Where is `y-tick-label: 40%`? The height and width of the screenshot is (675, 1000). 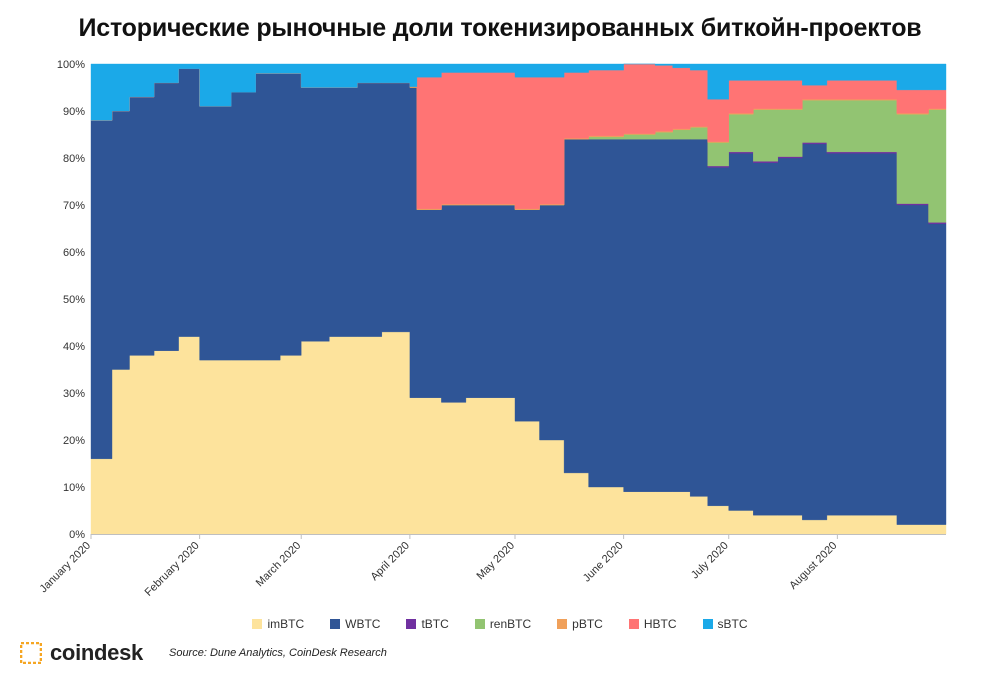 y-tick-label: 40% is located at coordinates (74, 347).